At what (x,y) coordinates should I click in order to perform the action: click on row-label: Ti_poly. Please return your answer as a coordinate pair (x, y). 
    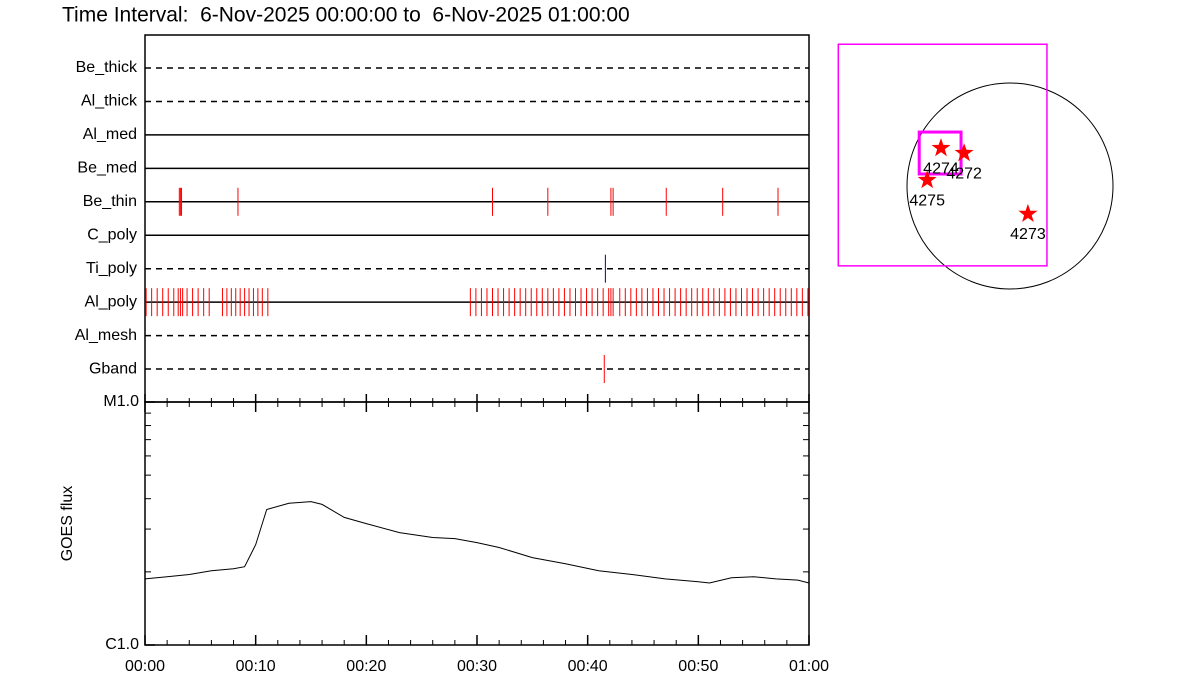
    Looking at the image, I should click on (111, 268).